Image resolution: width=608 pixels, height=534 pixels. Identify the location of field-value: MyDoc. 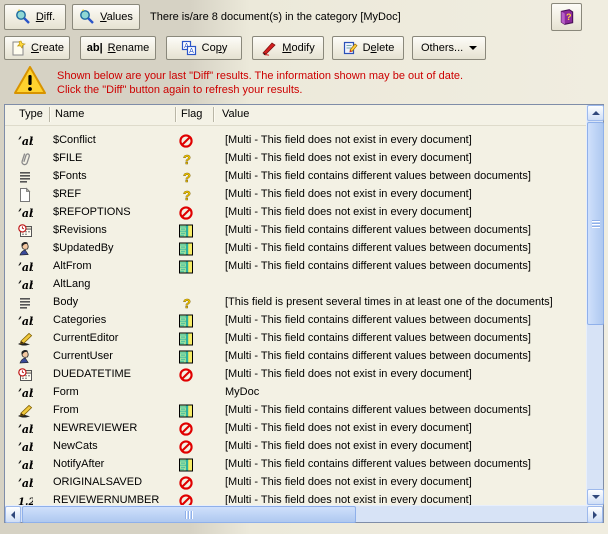
(242, 392).